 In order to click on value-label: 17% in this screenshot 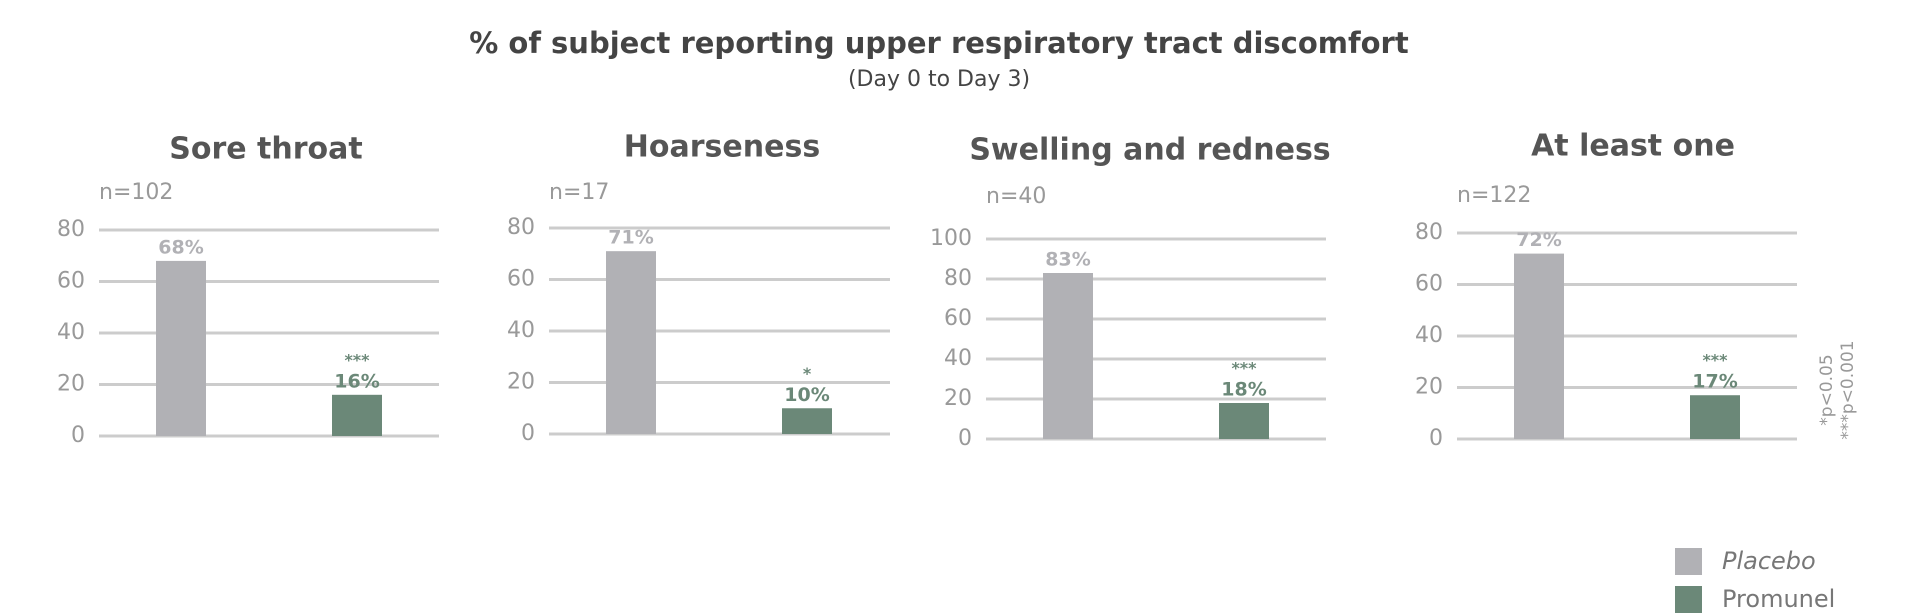, I will do `click(1714, 382)`.